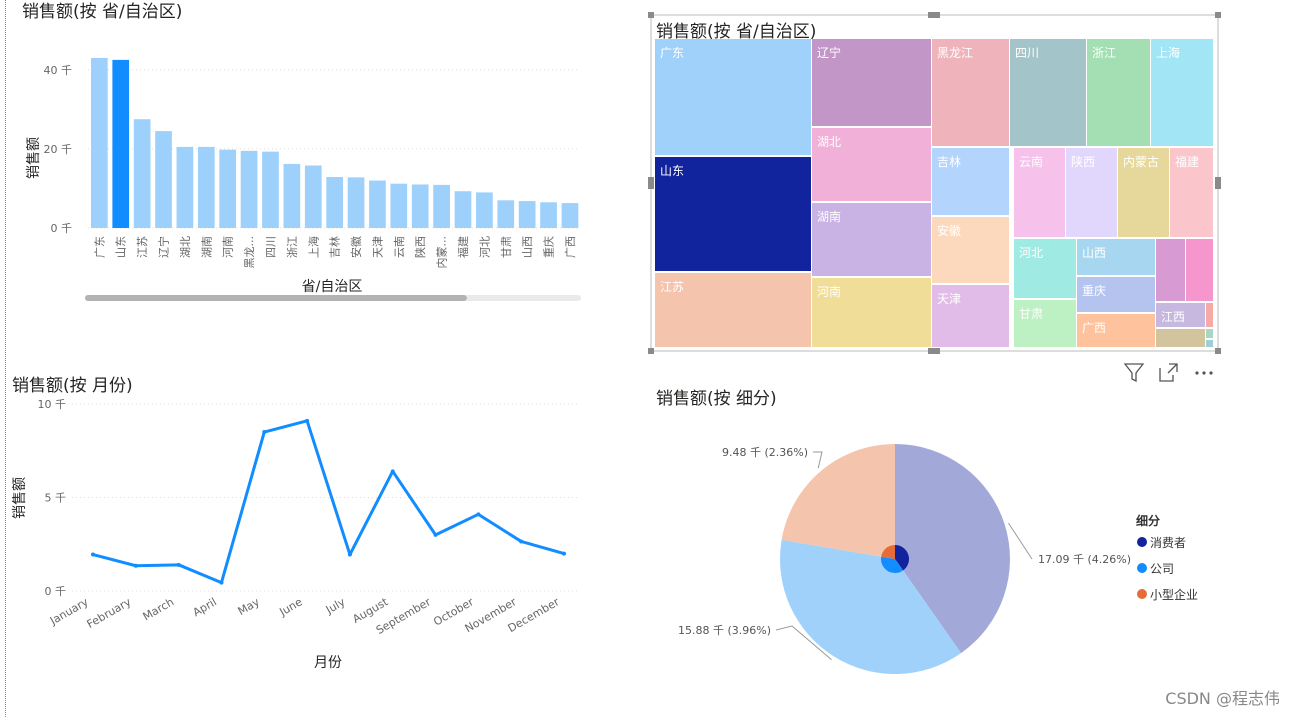  What do you see at coordinates (1168, 372) in the screenshot?
I see `expand-icon` at bounding box center [1168, 372].